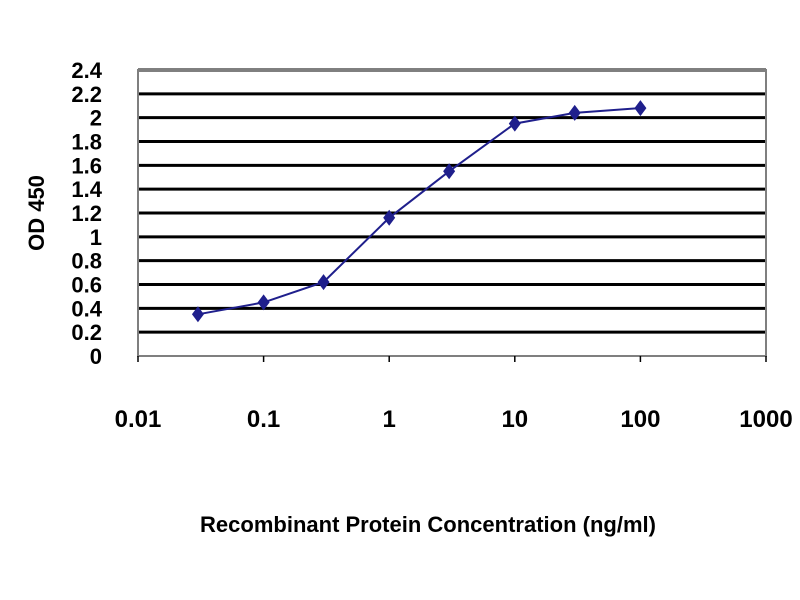  I want to click on y-tick-label: 0.6, so click(86, 285).